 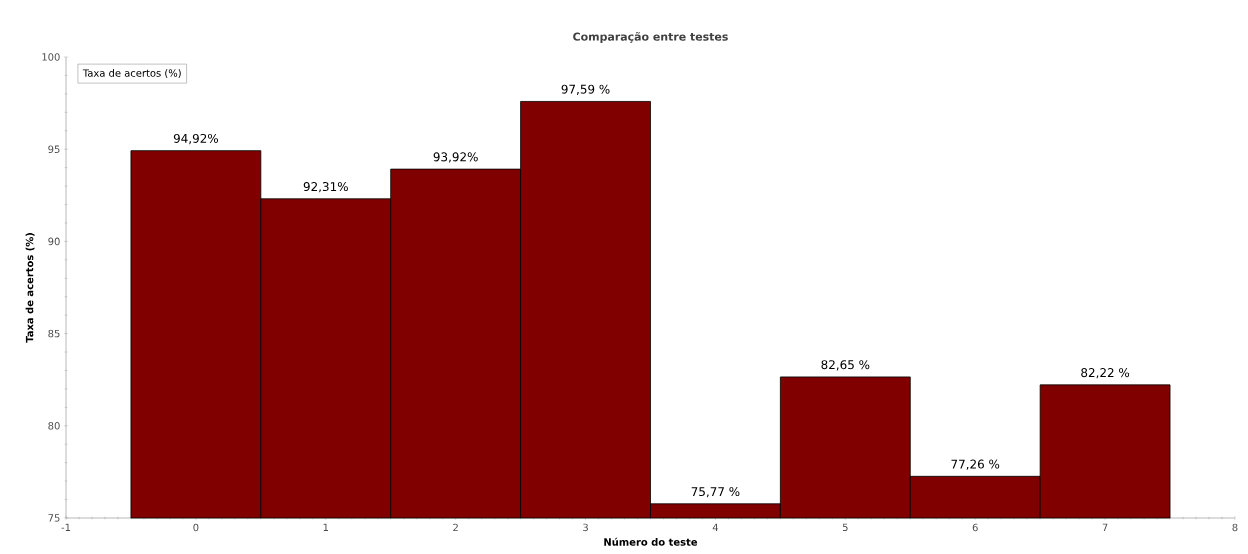 I want to click on y-tick-label: 85, so click(x=54, y=333).